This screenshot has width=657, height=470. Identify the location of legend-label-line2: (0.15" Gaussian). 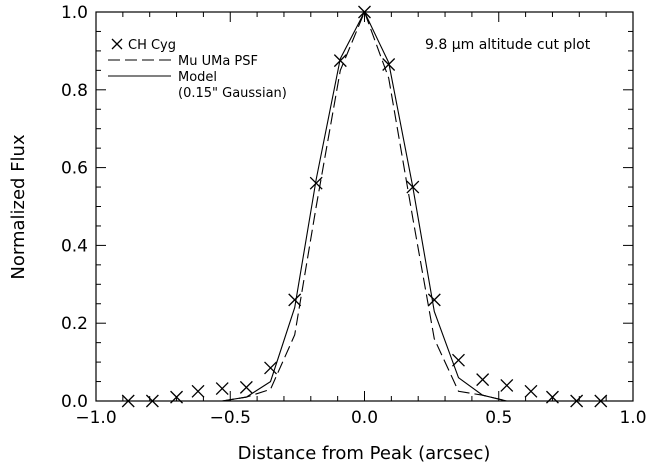
(232, 93).